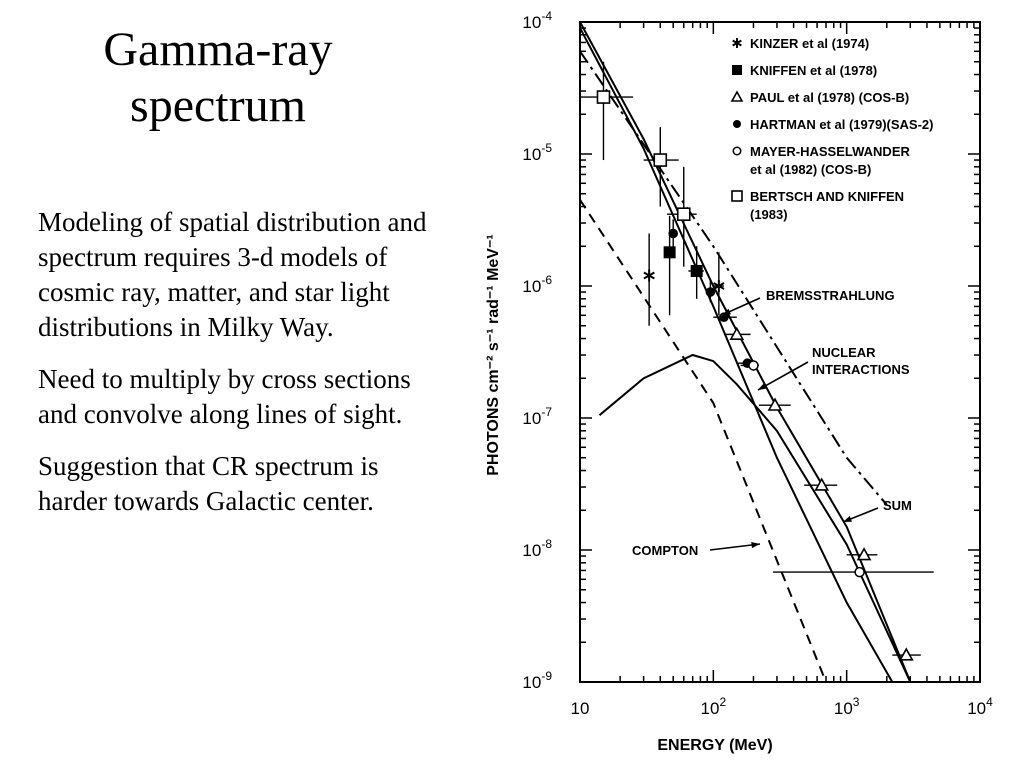 Image resolution: width=1024 pixels, height=768 pixels. I want to click on legend-label: MAYER-HASSELWANDER, so click(830, 151).